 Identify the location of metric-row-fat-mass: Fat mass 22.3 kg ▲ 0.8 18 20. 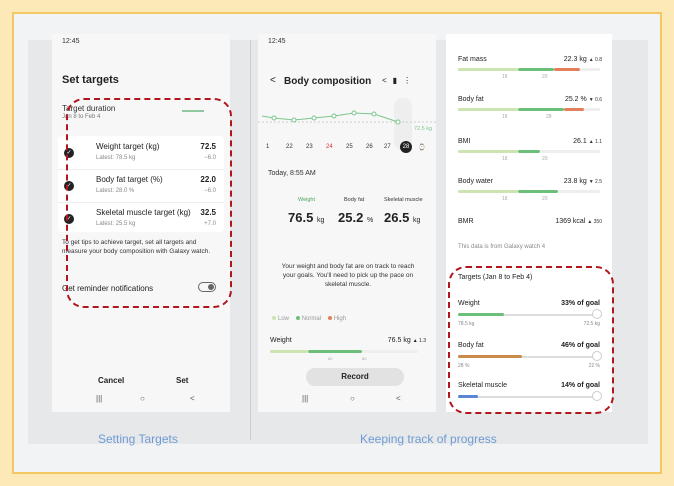
(530, 68).